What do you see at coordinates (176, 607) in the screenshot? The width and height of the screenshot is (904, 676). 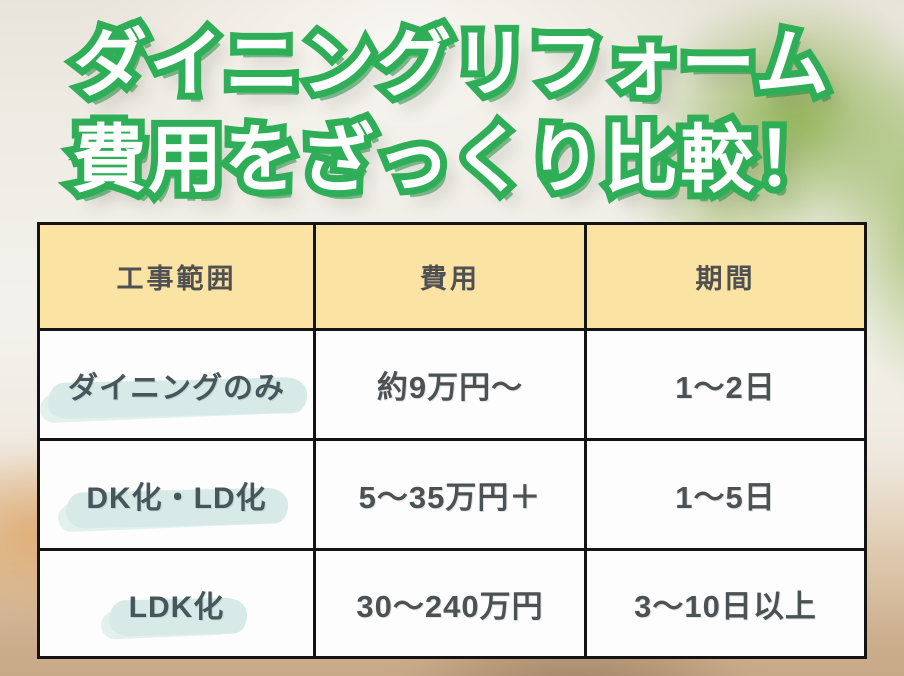 I see `scope-label: LDK化` at bounding box center [176, 607].